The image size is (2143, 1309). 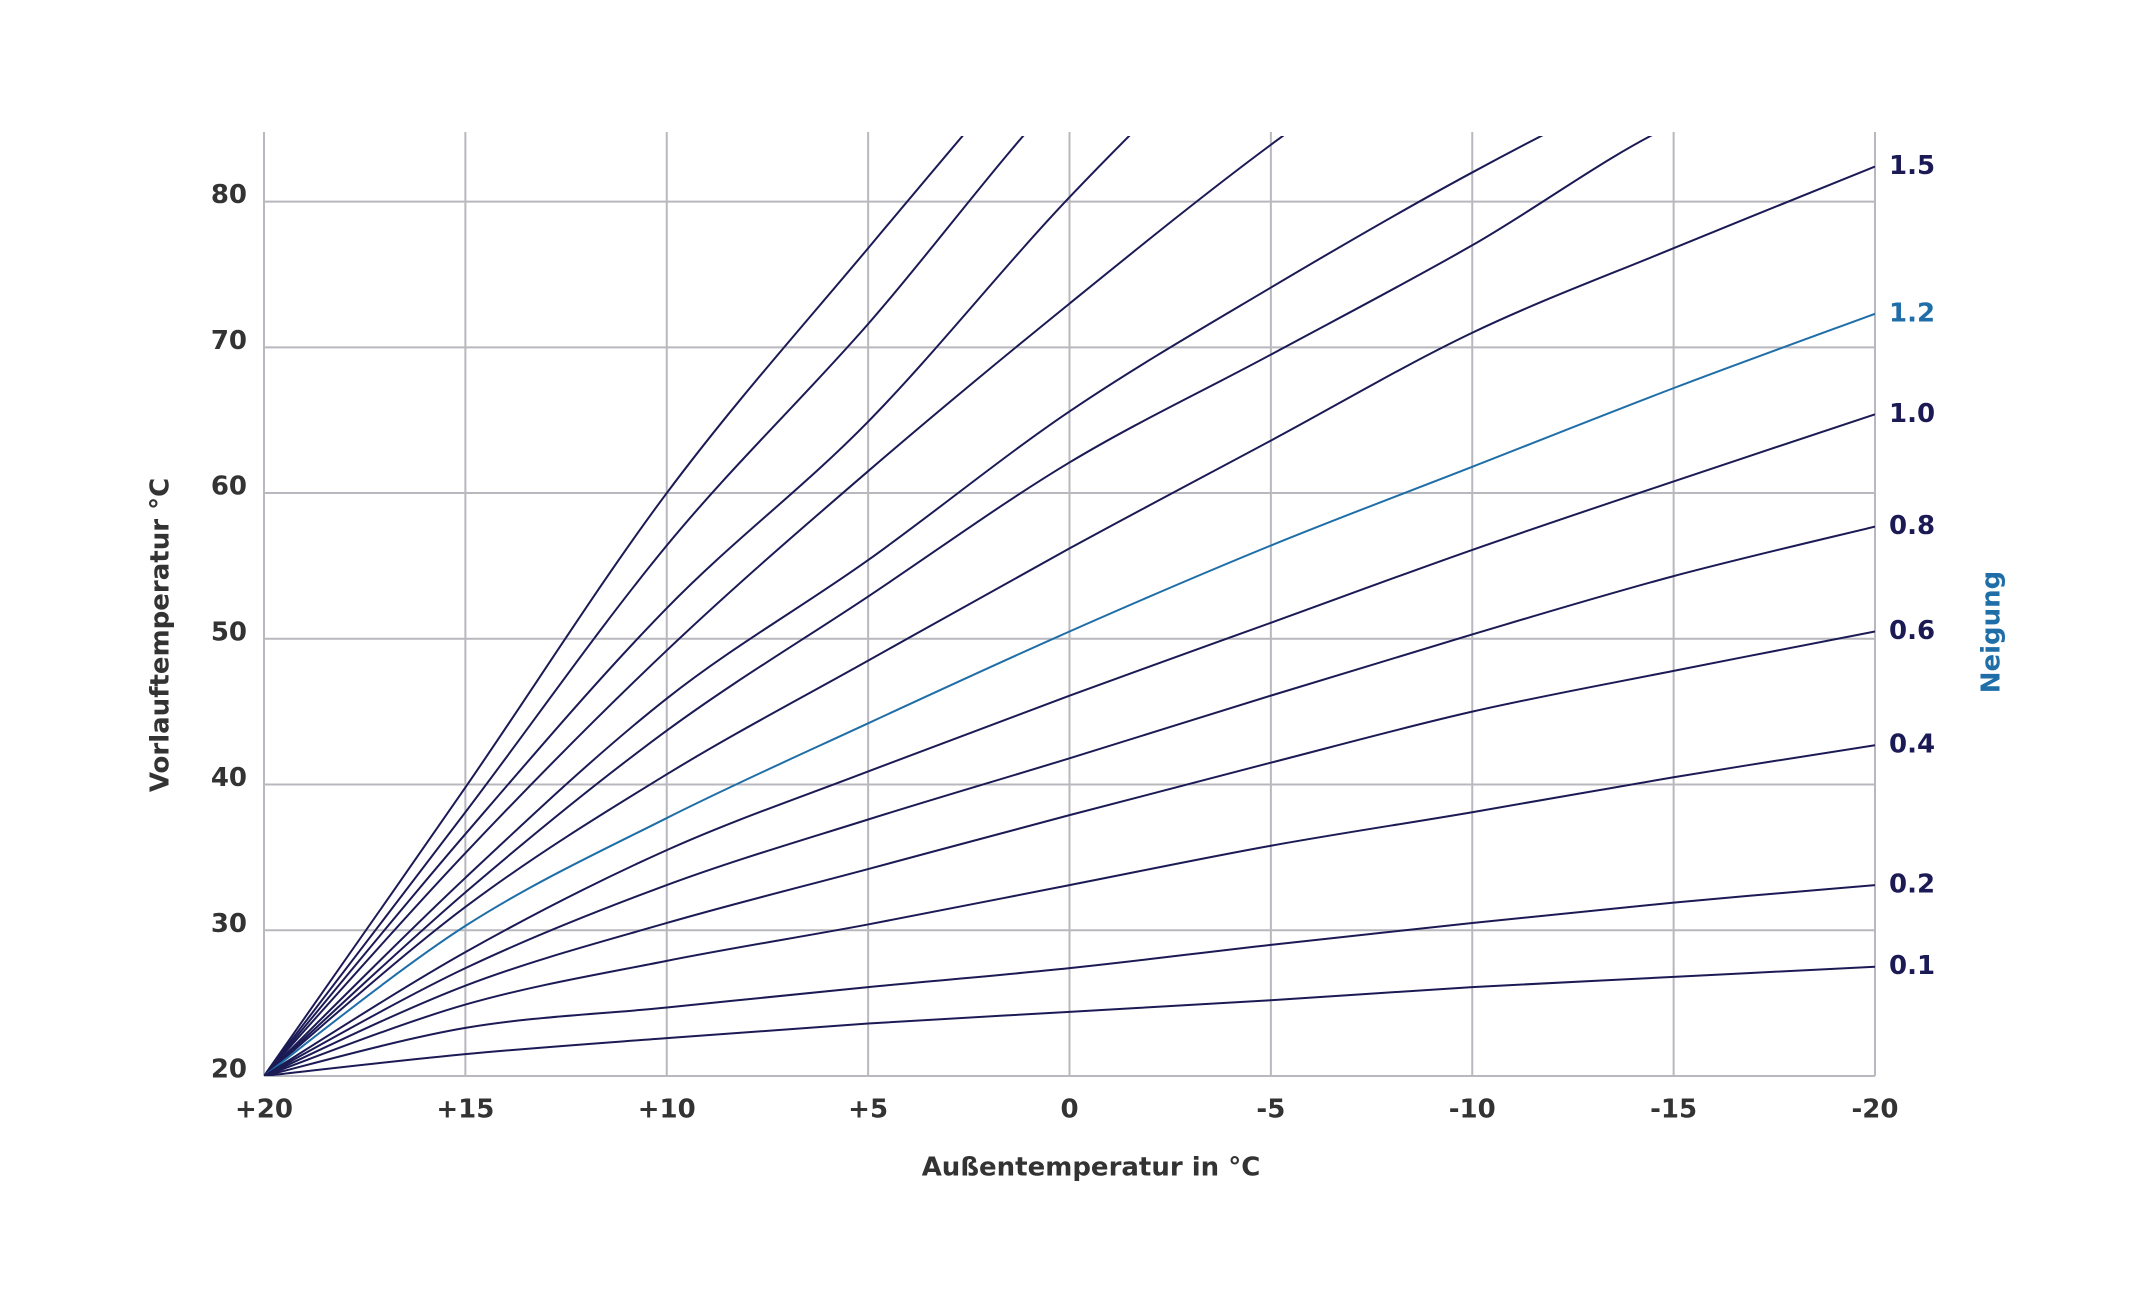 I want to click on y-tick-label: 80, so click(x=229, y=195).